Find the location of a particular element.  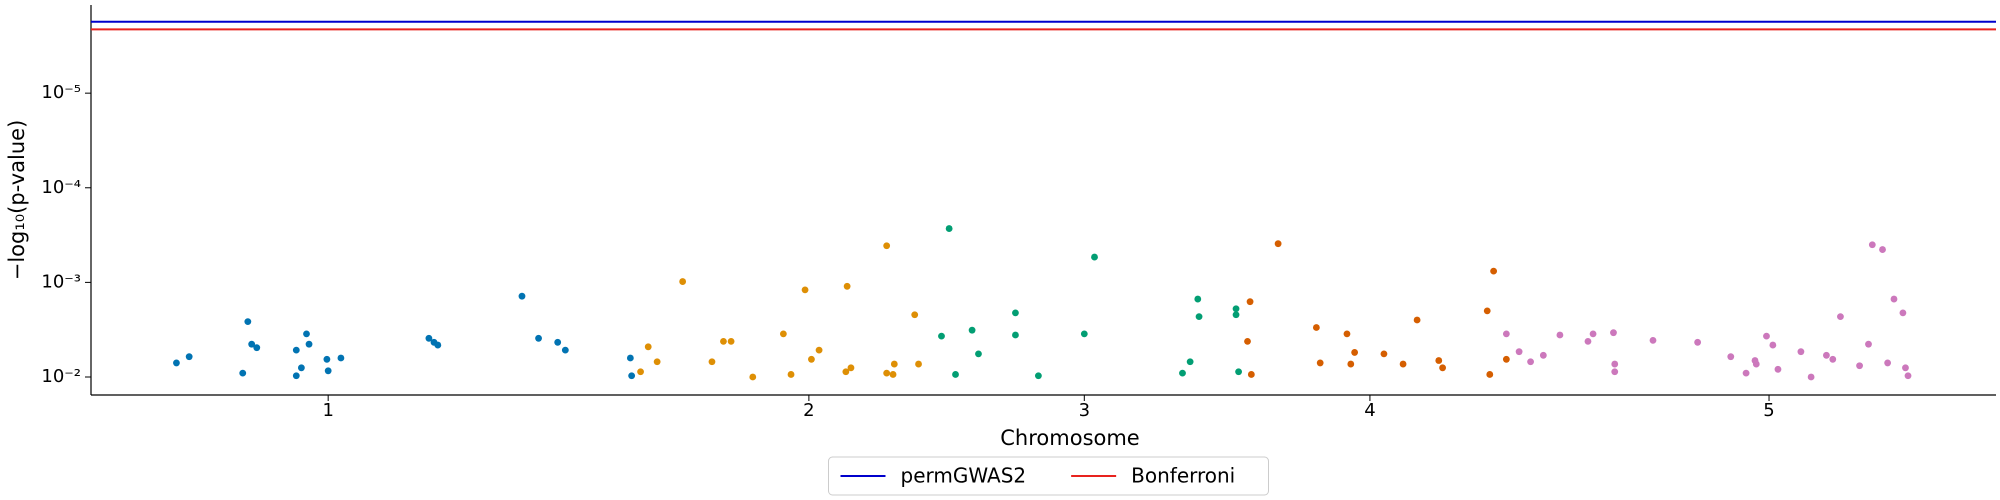

x-tick-label: 3 is located at coordinates (1084, 410).